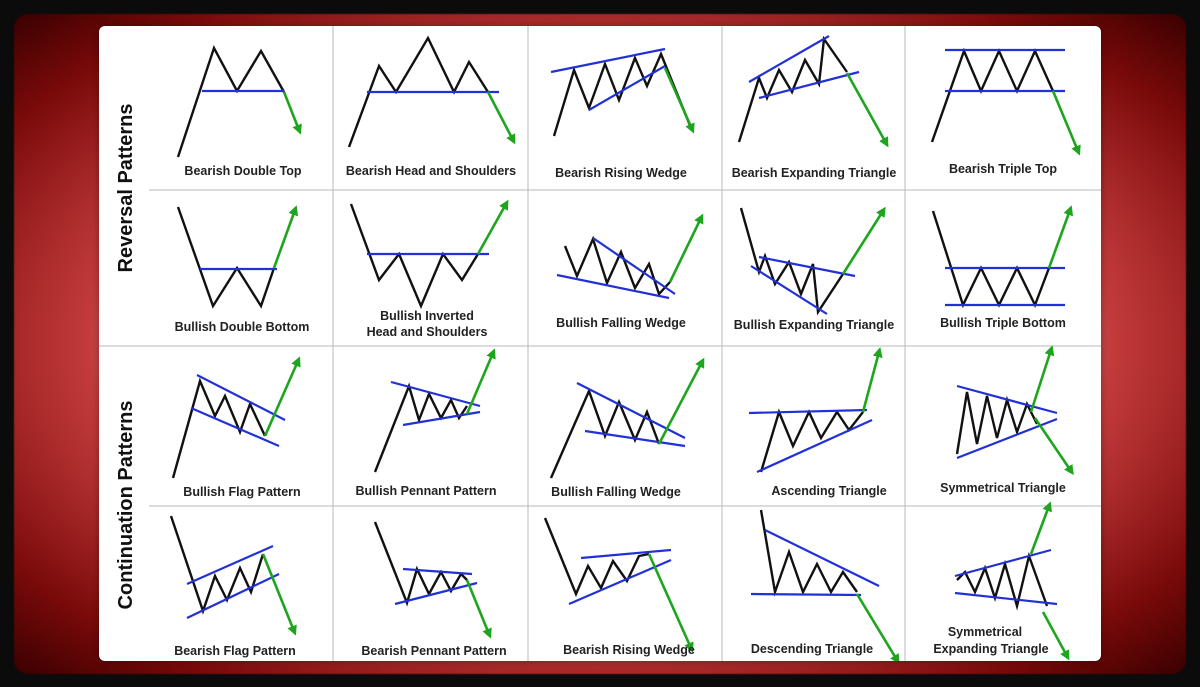 The image size is (1200, 687). What do you see at coordinates (239, 111) in the screenshot?
I see `pattern-bearish-double-top: Bearish Double Top` at bounding box center [239, 111].